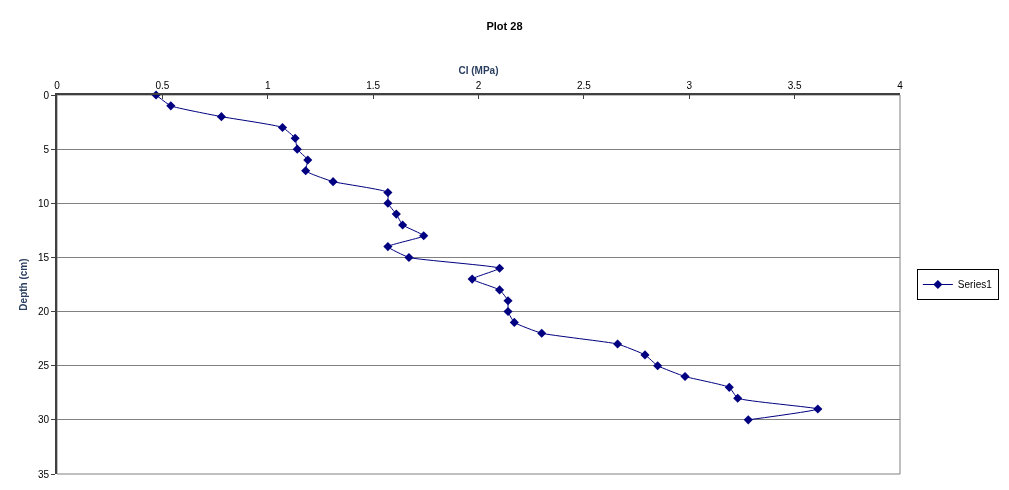 The height and width of the screenshot is (490, 1009). Describe the element at coordinates (24, 284) in the screenshot. I see `y-axis-title: Depth (cm)` at that location.